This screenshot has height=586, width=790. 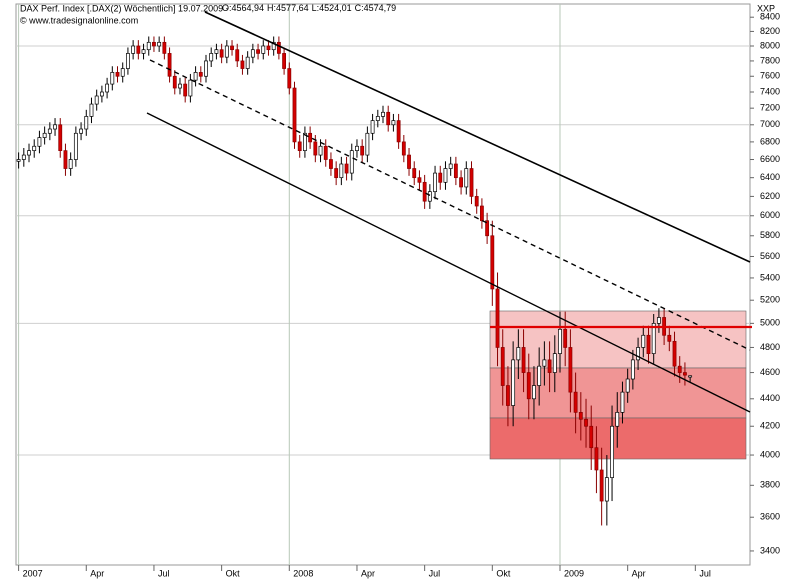 What do you see at coordinates (309, 8) in the screenshot?
I see `ohlc-values: O:4564,94 H:4577,64 L:4524,01 C:4574,79` at bounding box center [309, 8].